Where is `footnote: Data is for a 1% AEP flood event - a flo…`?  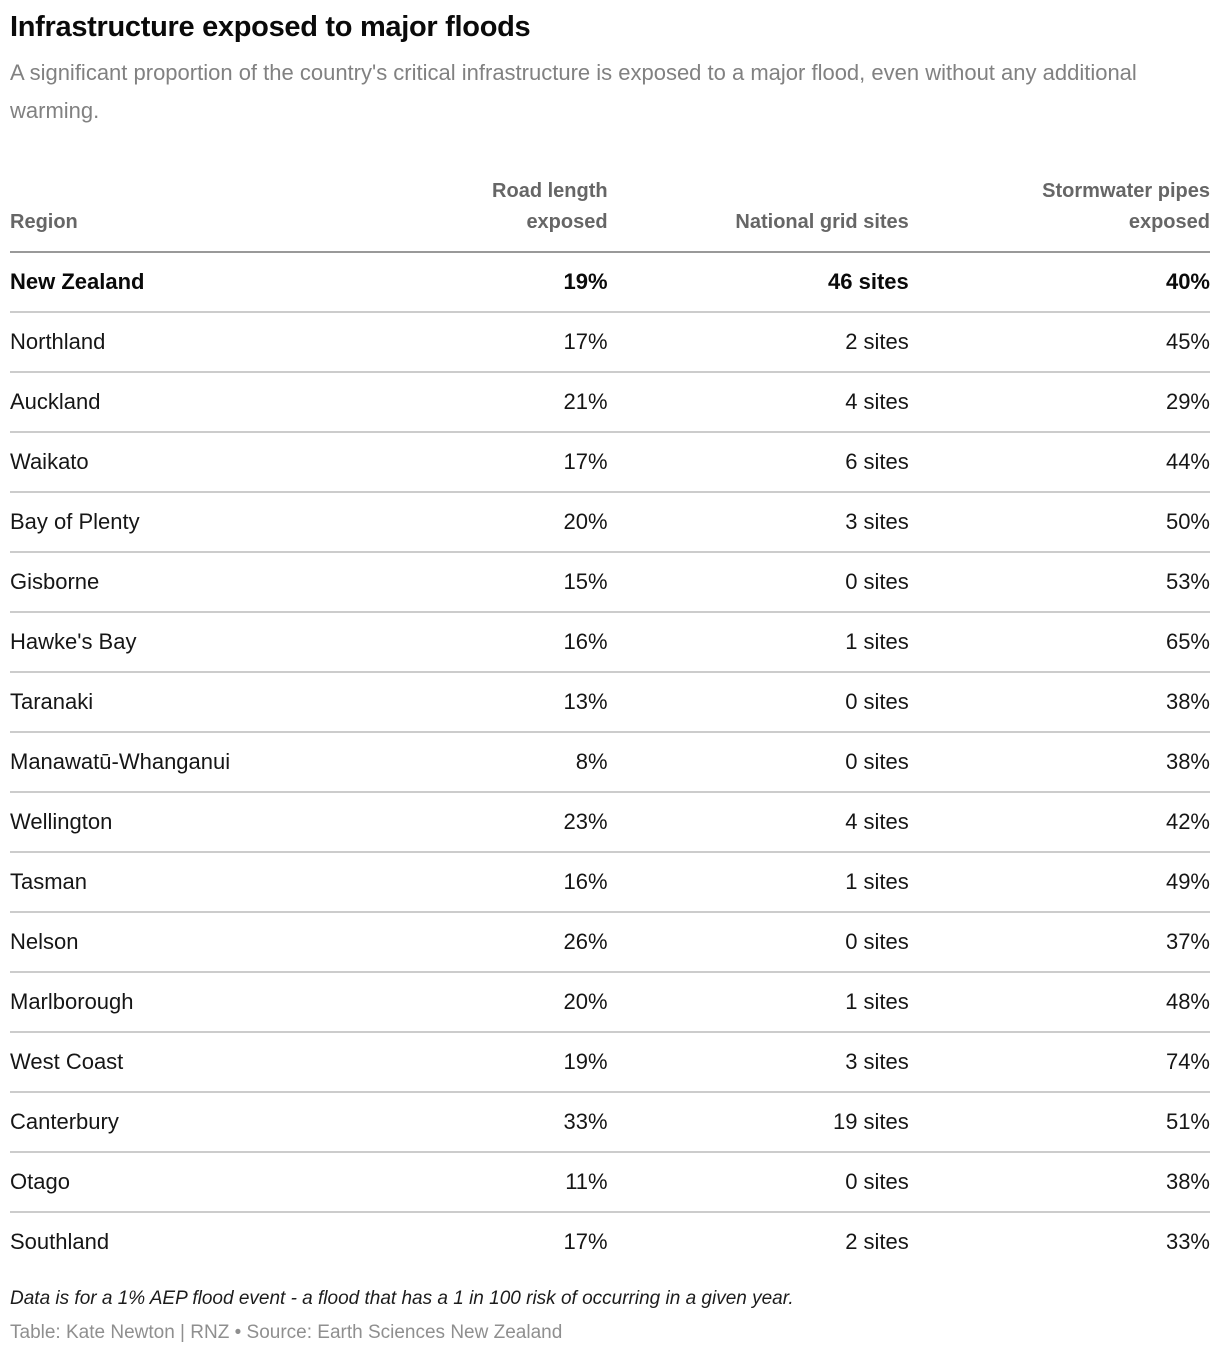 footnote: Data is for a 1% AEP flood event - a flo… is located at coordinates (402, 1298).